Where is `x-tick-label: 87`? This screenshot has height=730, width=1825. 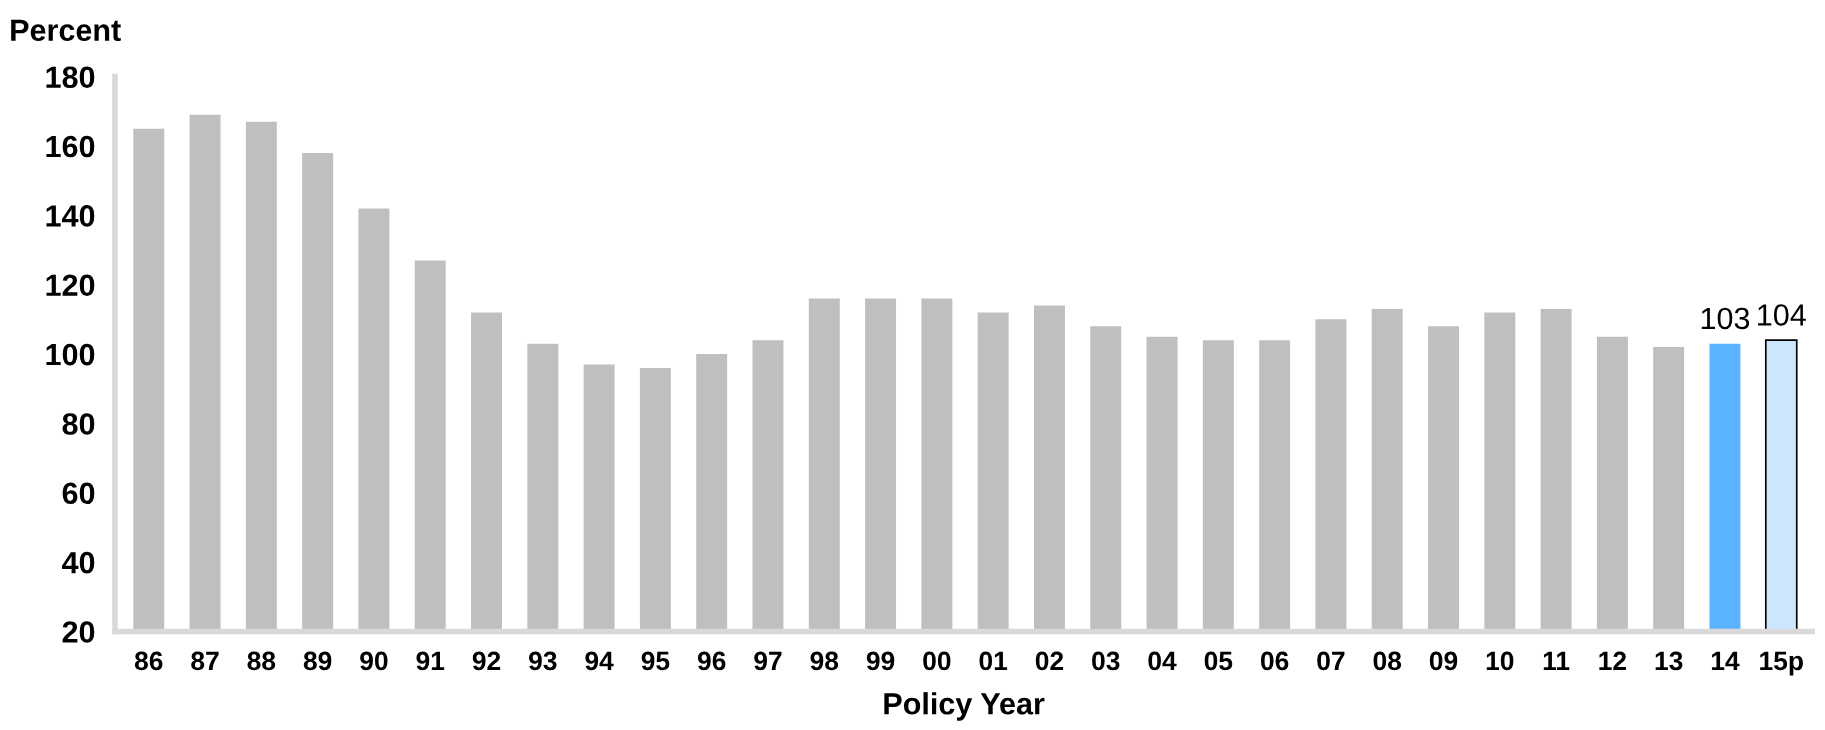
x-tick-label: 87 is located at coordinates (205, 661).